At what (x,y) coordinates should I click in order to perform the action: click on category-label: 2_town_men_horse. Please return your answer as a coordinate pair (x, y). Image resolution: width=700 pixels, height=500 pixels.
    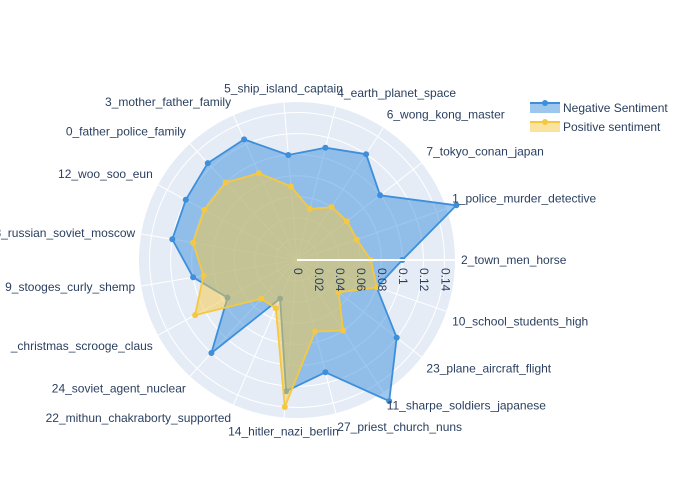
    Looking at the image, I should click on (514, 260).